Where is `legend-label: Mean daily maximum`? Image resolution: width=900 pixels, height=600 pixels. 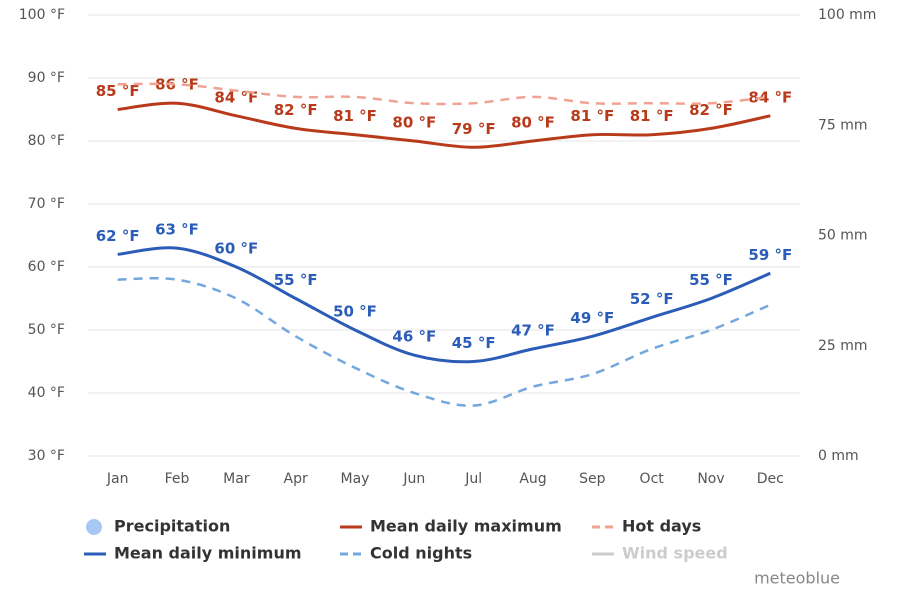
legend-label: Mean daily maximum is located at coordinates (466, 526).